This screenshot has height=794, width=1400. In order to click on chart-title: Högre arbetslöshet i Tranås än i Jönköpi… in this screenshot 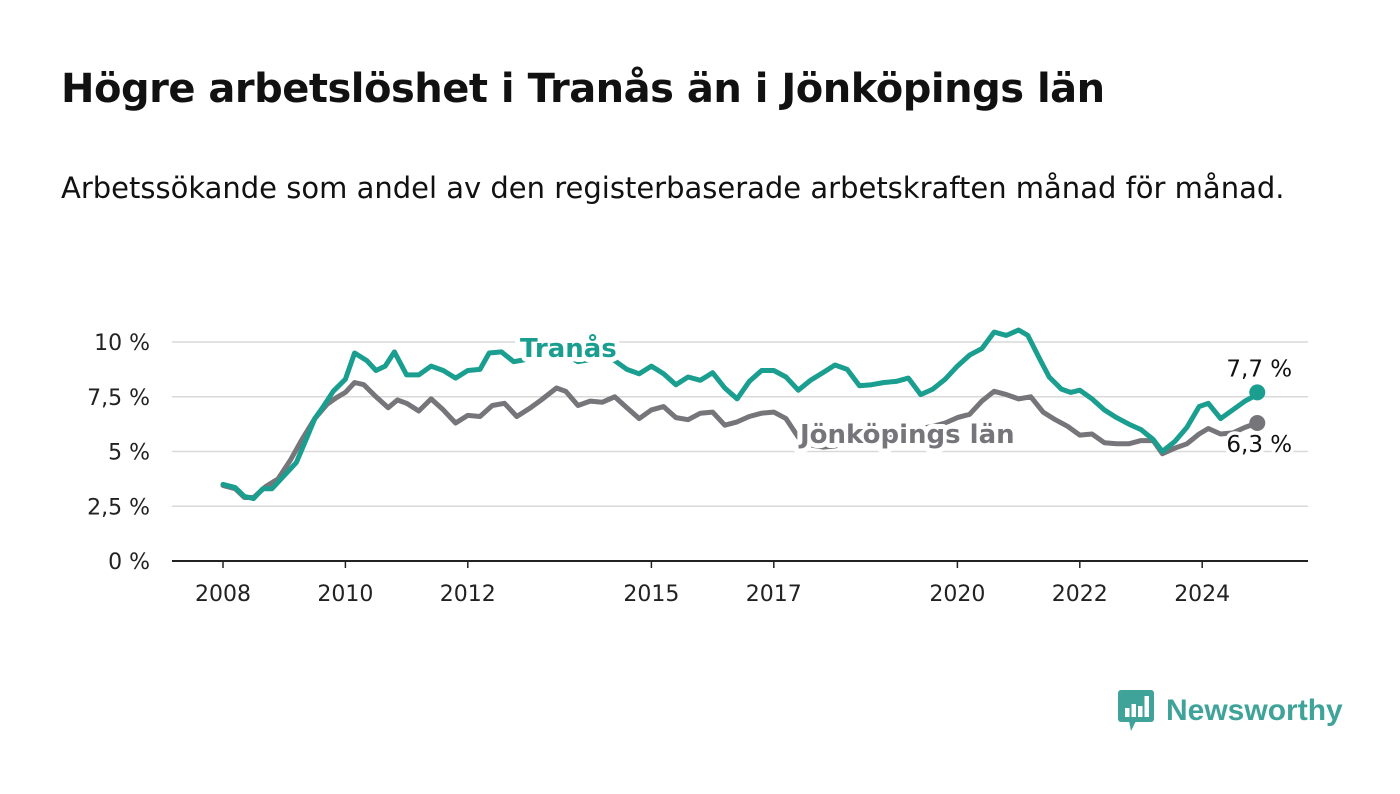, I will do `click(583, 89)`.